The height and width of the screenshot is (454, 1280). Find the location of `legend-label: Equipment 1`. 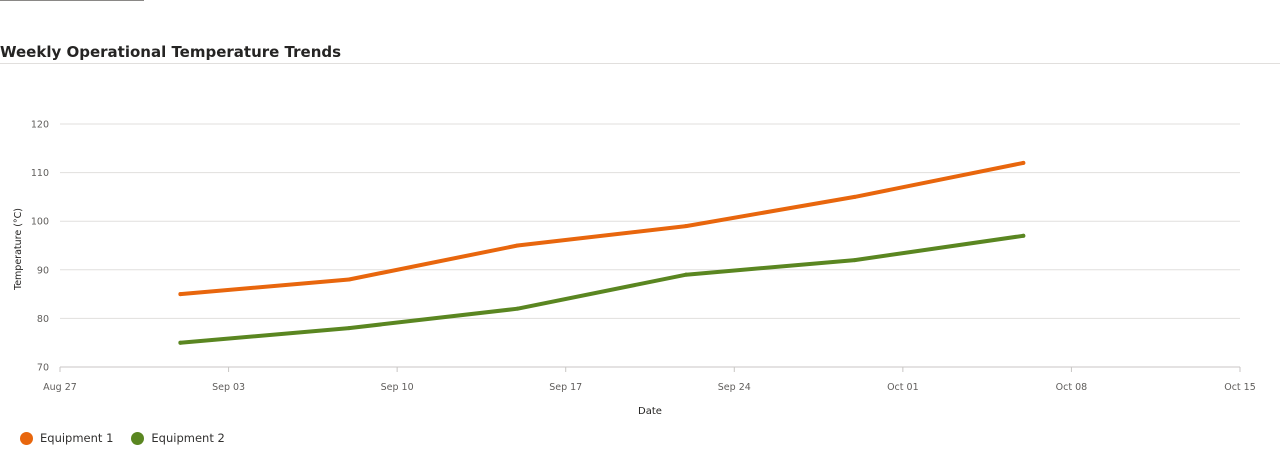

legend-label: Equipment 1 is located at coordinates (77, 438).